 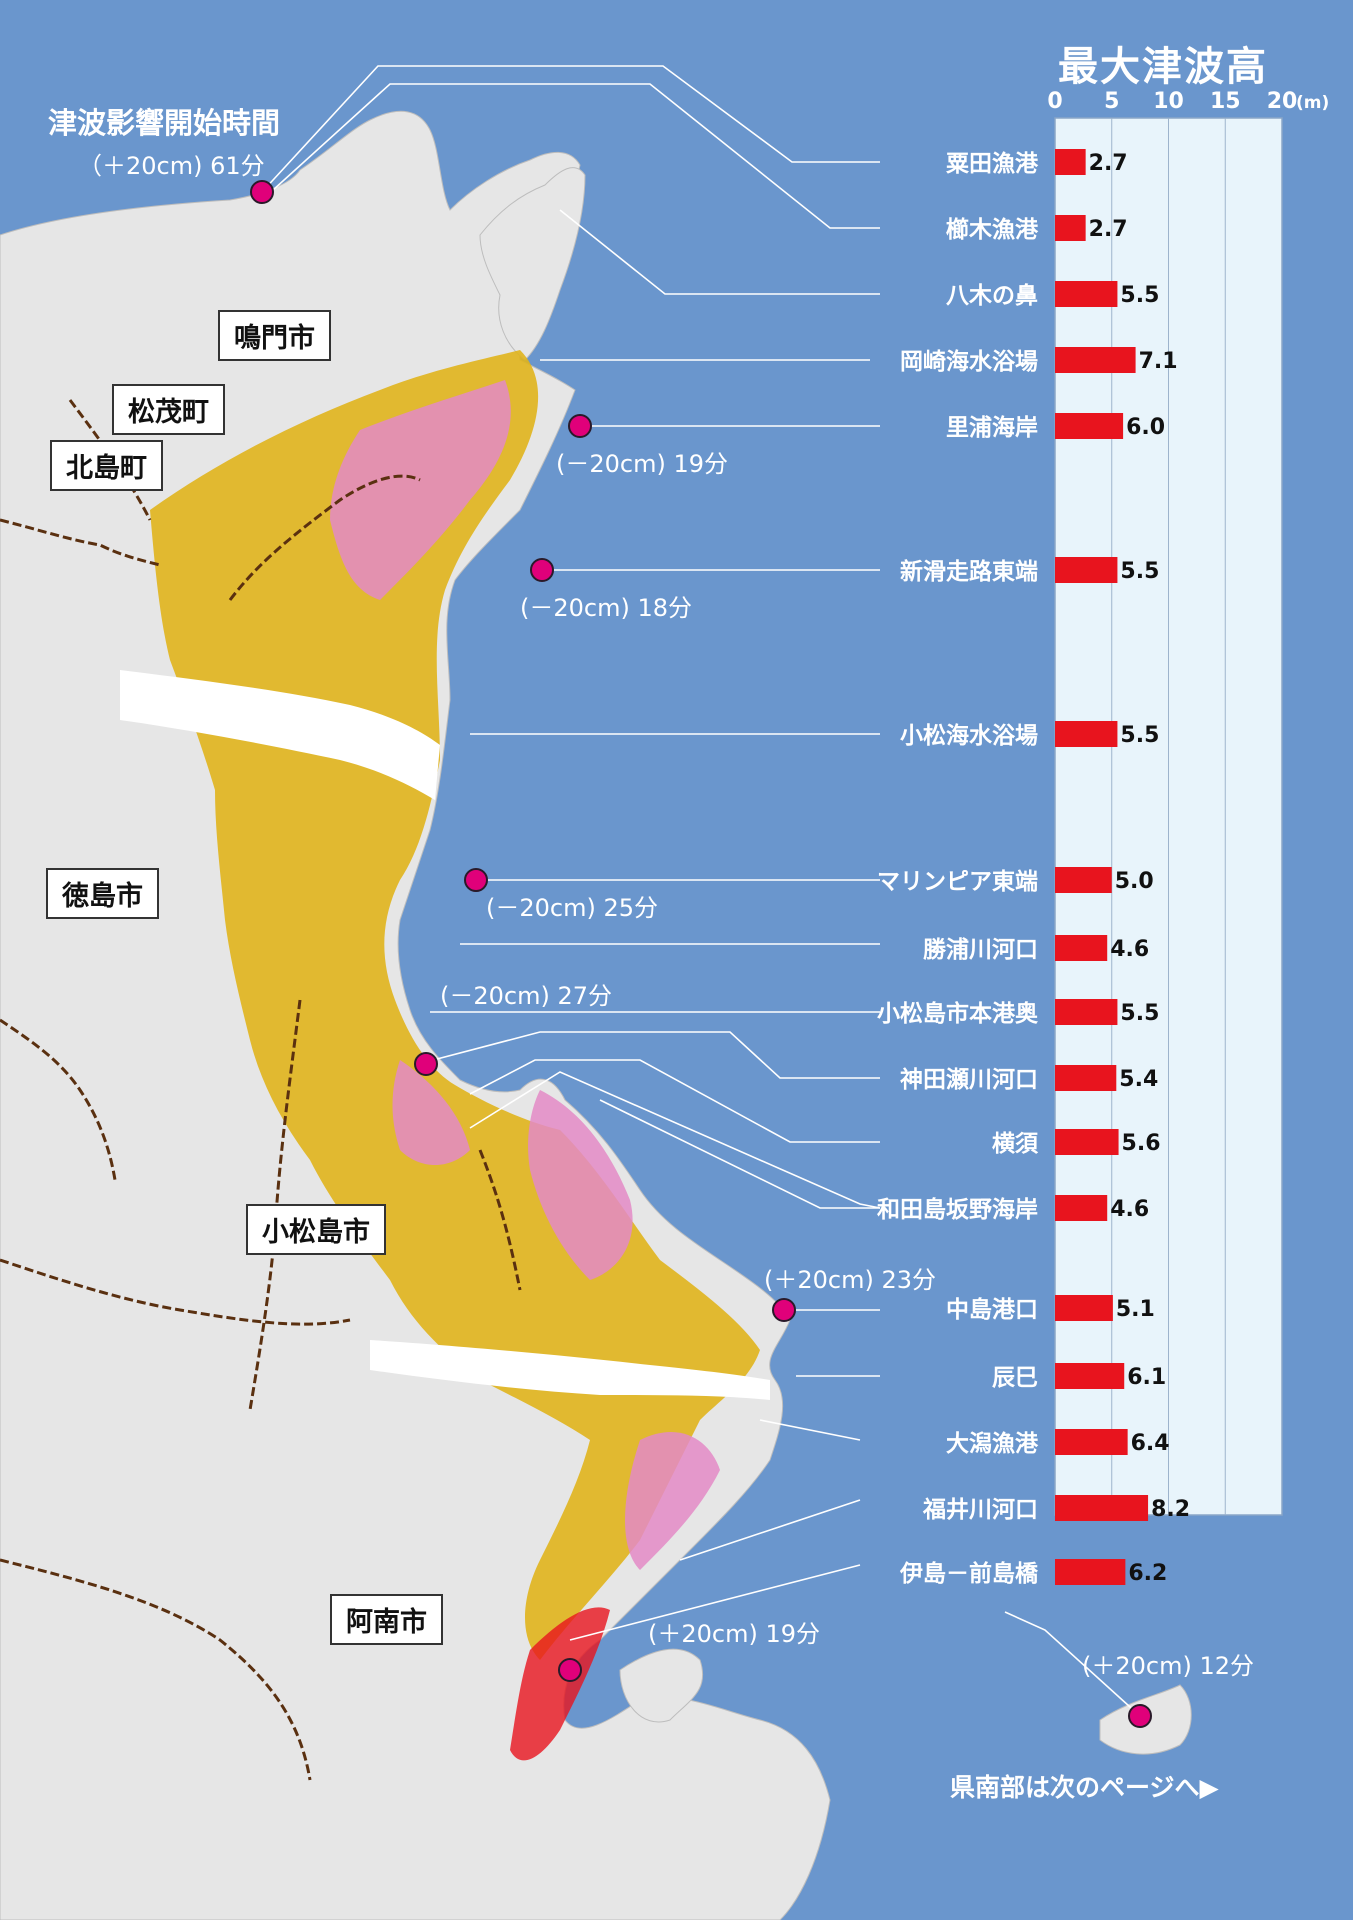 I want to click on chart-category-label: 横須, so click(x=1015, y=1144).